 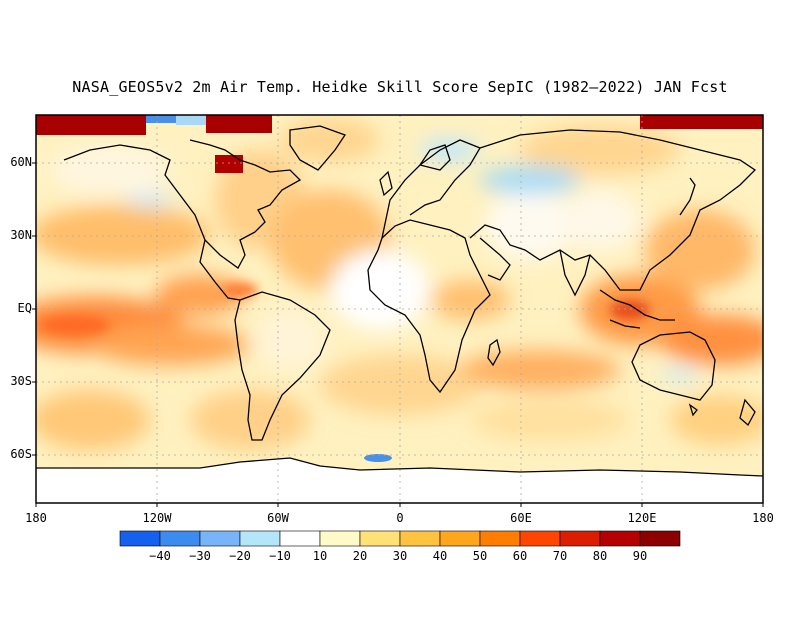 What do you see at coordinates (360, 556) in the screenshot?
I see `colorbar-label: 20` at bounding box center [360, 556].